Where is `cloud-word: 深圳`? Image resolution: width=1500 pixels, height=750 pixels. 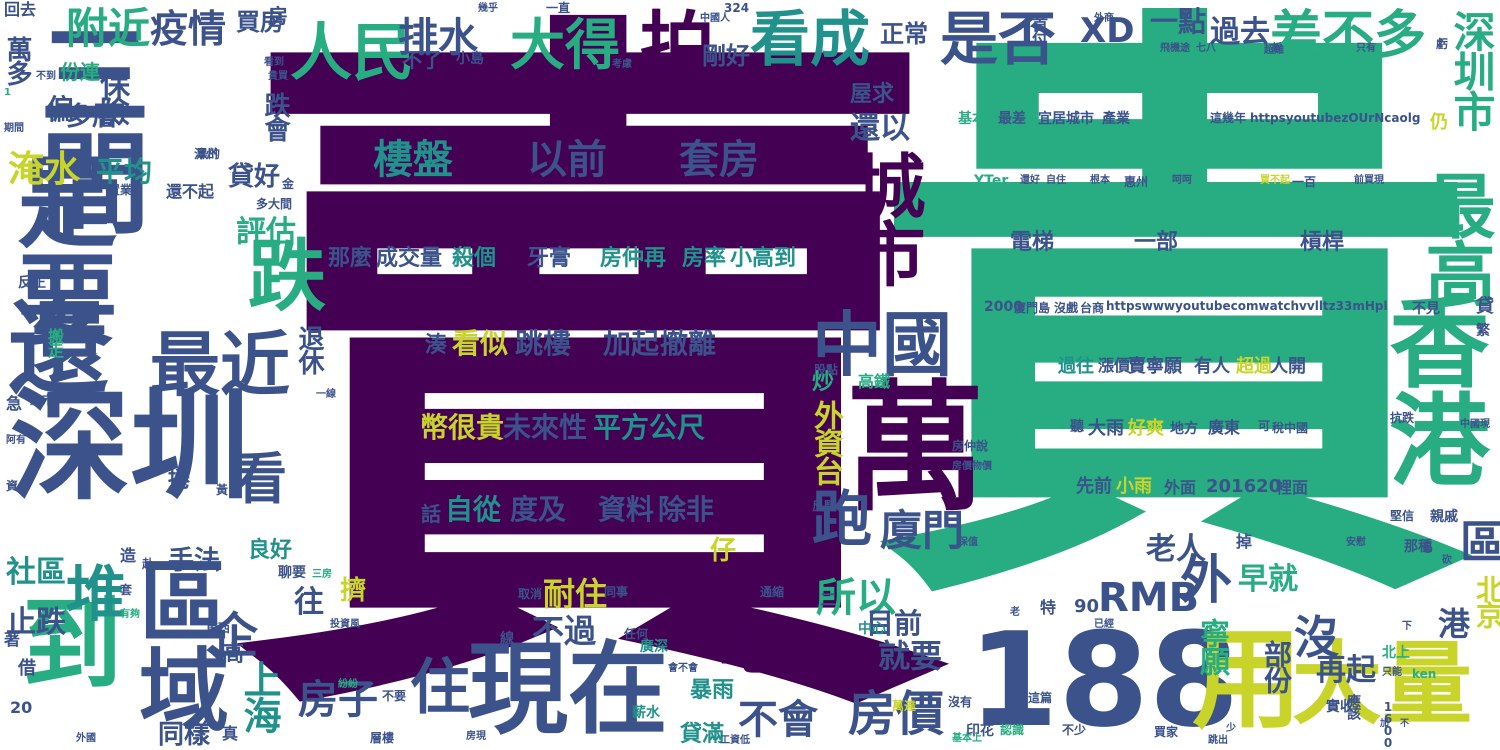
cloud-word: 深圳 is located at coordinates (130, 447).